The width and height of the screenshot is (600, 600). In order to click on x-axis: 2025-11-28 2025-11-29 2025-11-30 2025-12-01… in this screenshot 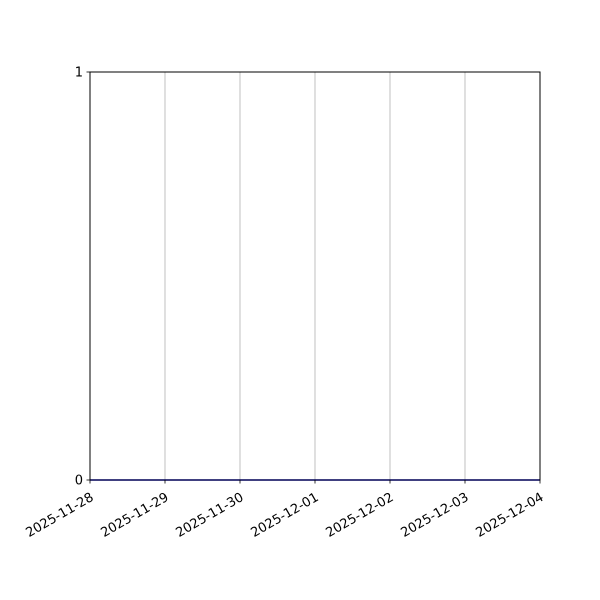, I will do `click(284, 510)`.